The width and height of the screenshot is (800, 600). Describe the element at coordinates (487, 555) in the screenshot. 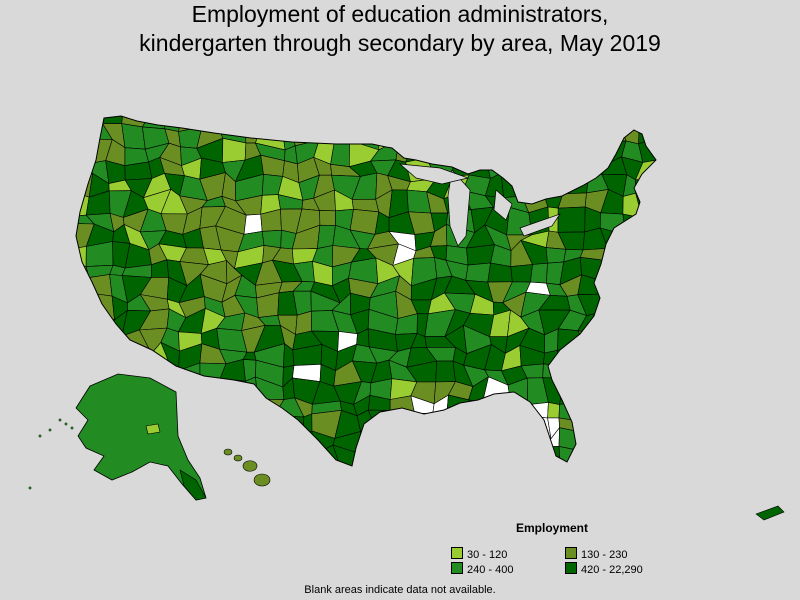

I see `legend-label: 30 - 120` at that location.